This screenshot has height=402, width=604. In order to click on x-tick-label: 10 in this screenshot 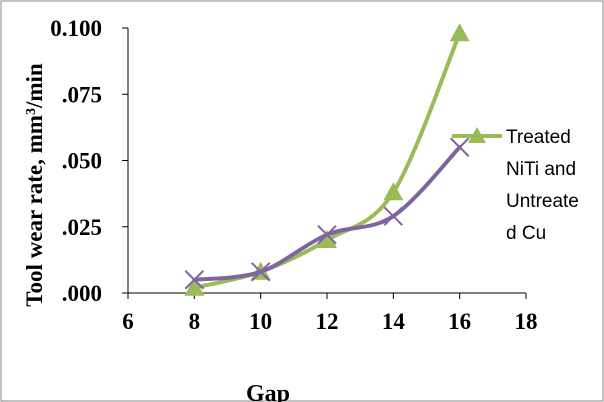, I will do `click(260, 321)`.